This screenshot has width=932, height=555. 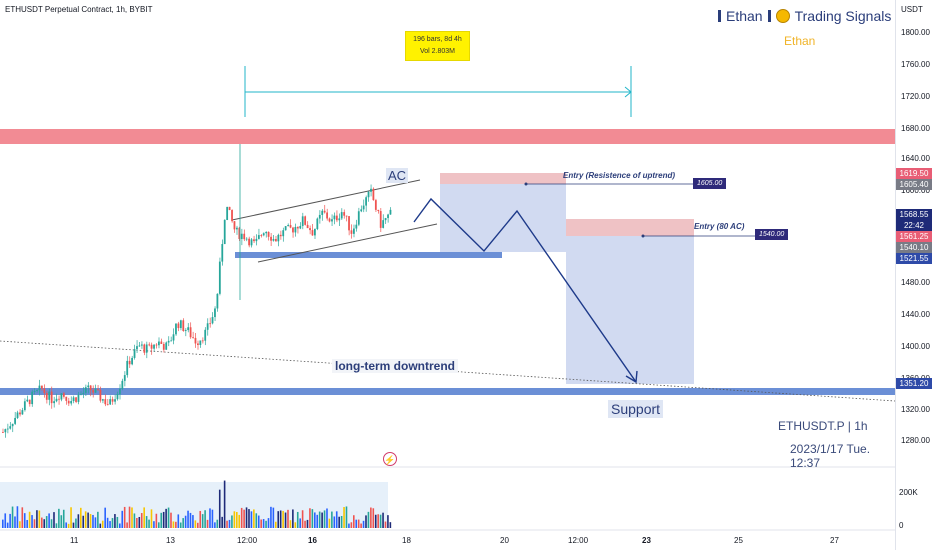 I want to click on time-tick: 11, so click(x=74, y=540).